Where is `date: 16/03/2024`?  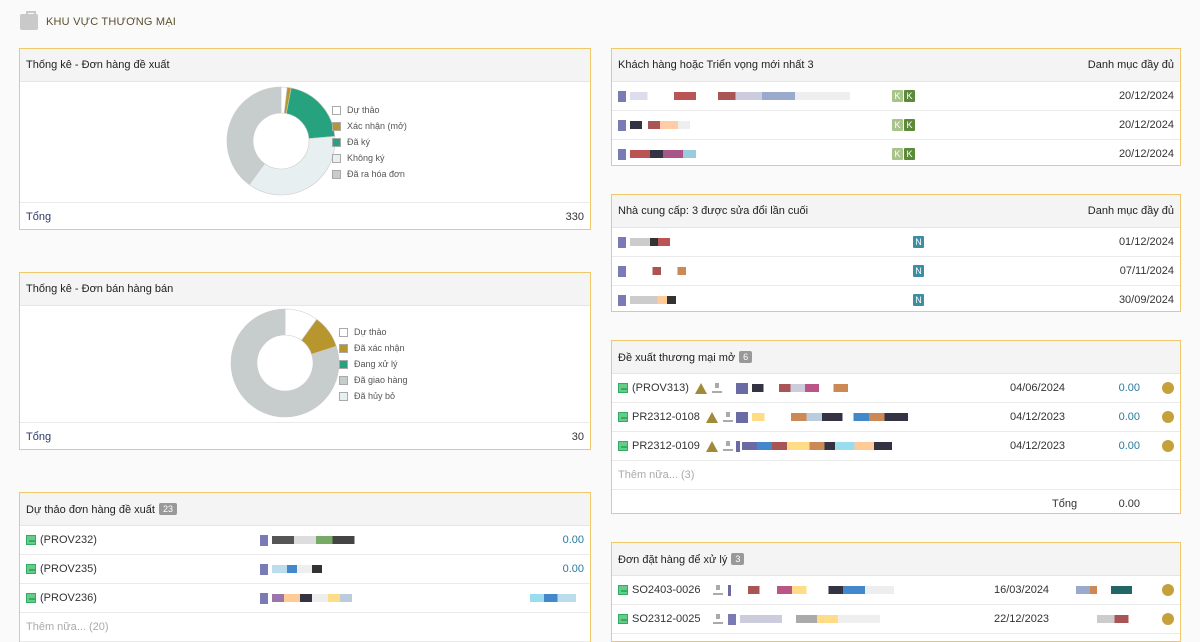 date: 16/03/2024 is located at coordinates (1022, 590).